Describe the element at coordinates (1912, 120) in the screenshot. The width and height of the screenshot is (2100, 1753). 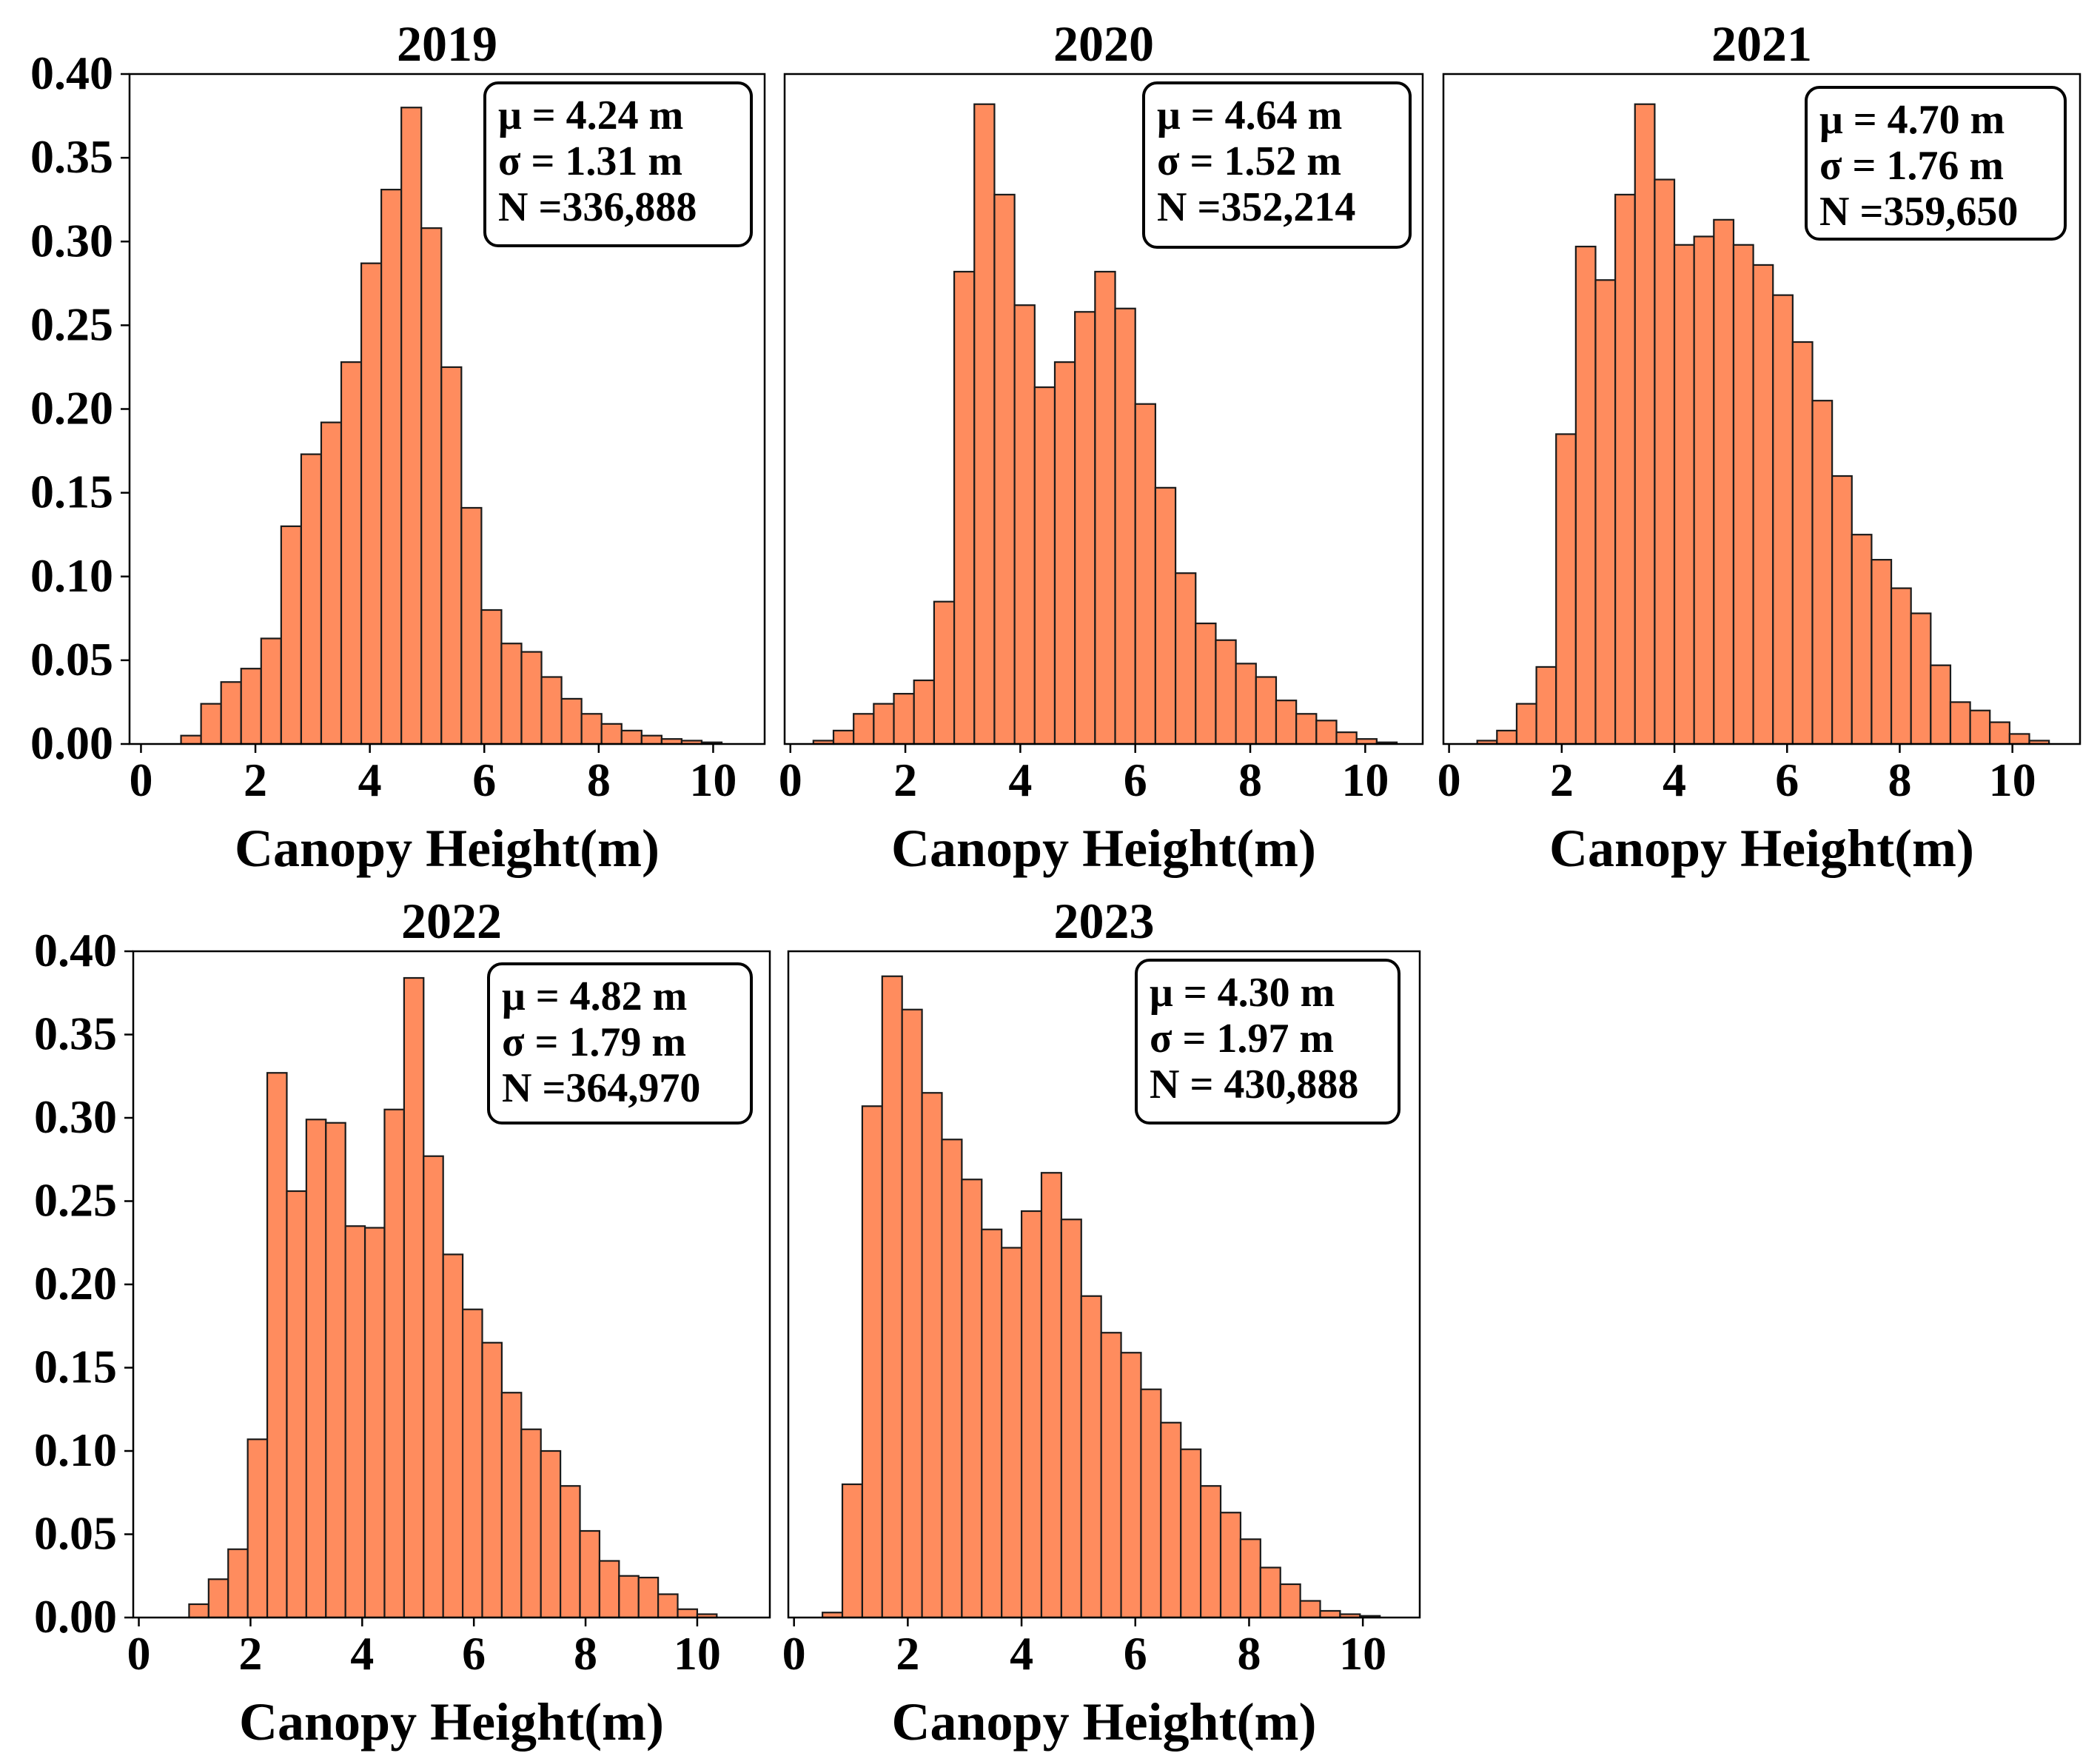
I see `stat-mean: μ = 4.70 m` at that location.